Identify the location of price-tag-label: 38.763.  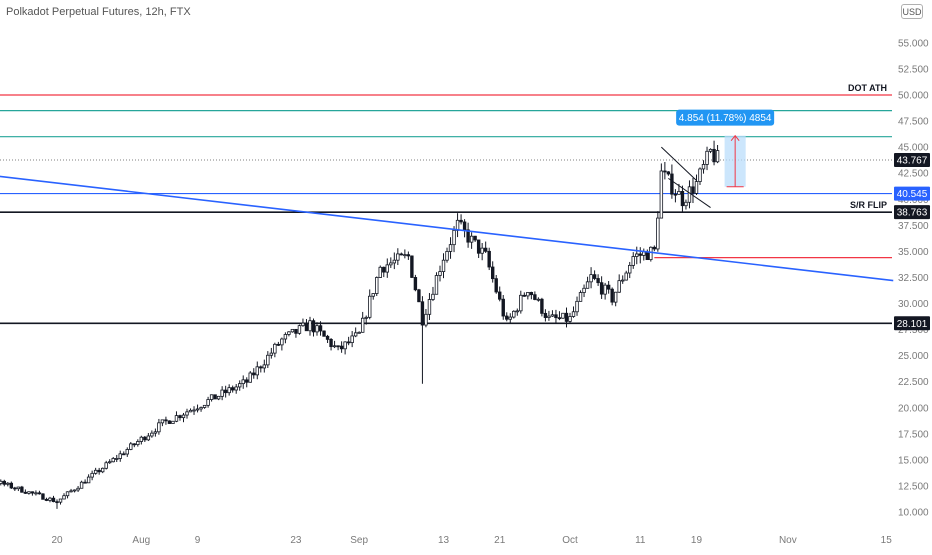
(912, 213).